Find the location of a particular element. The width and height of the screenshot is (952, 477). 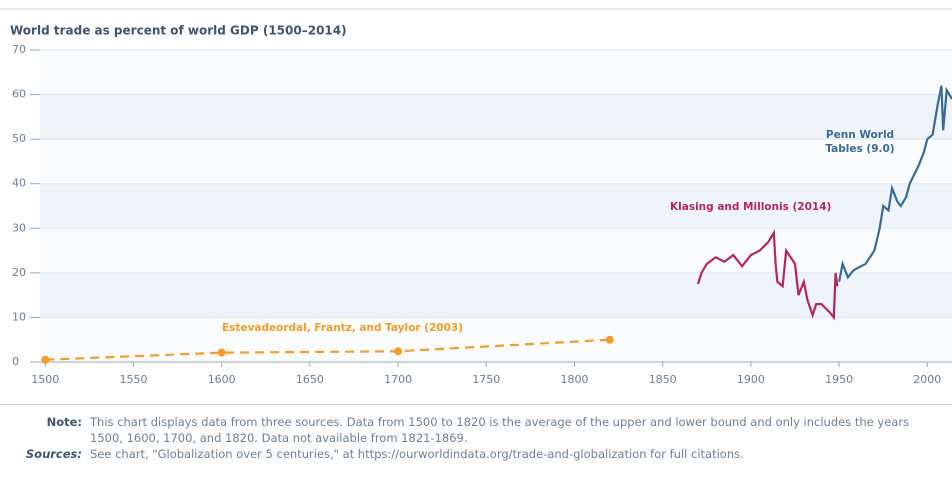

x-tick-label: 1500 is located at coordinates (45, 379).